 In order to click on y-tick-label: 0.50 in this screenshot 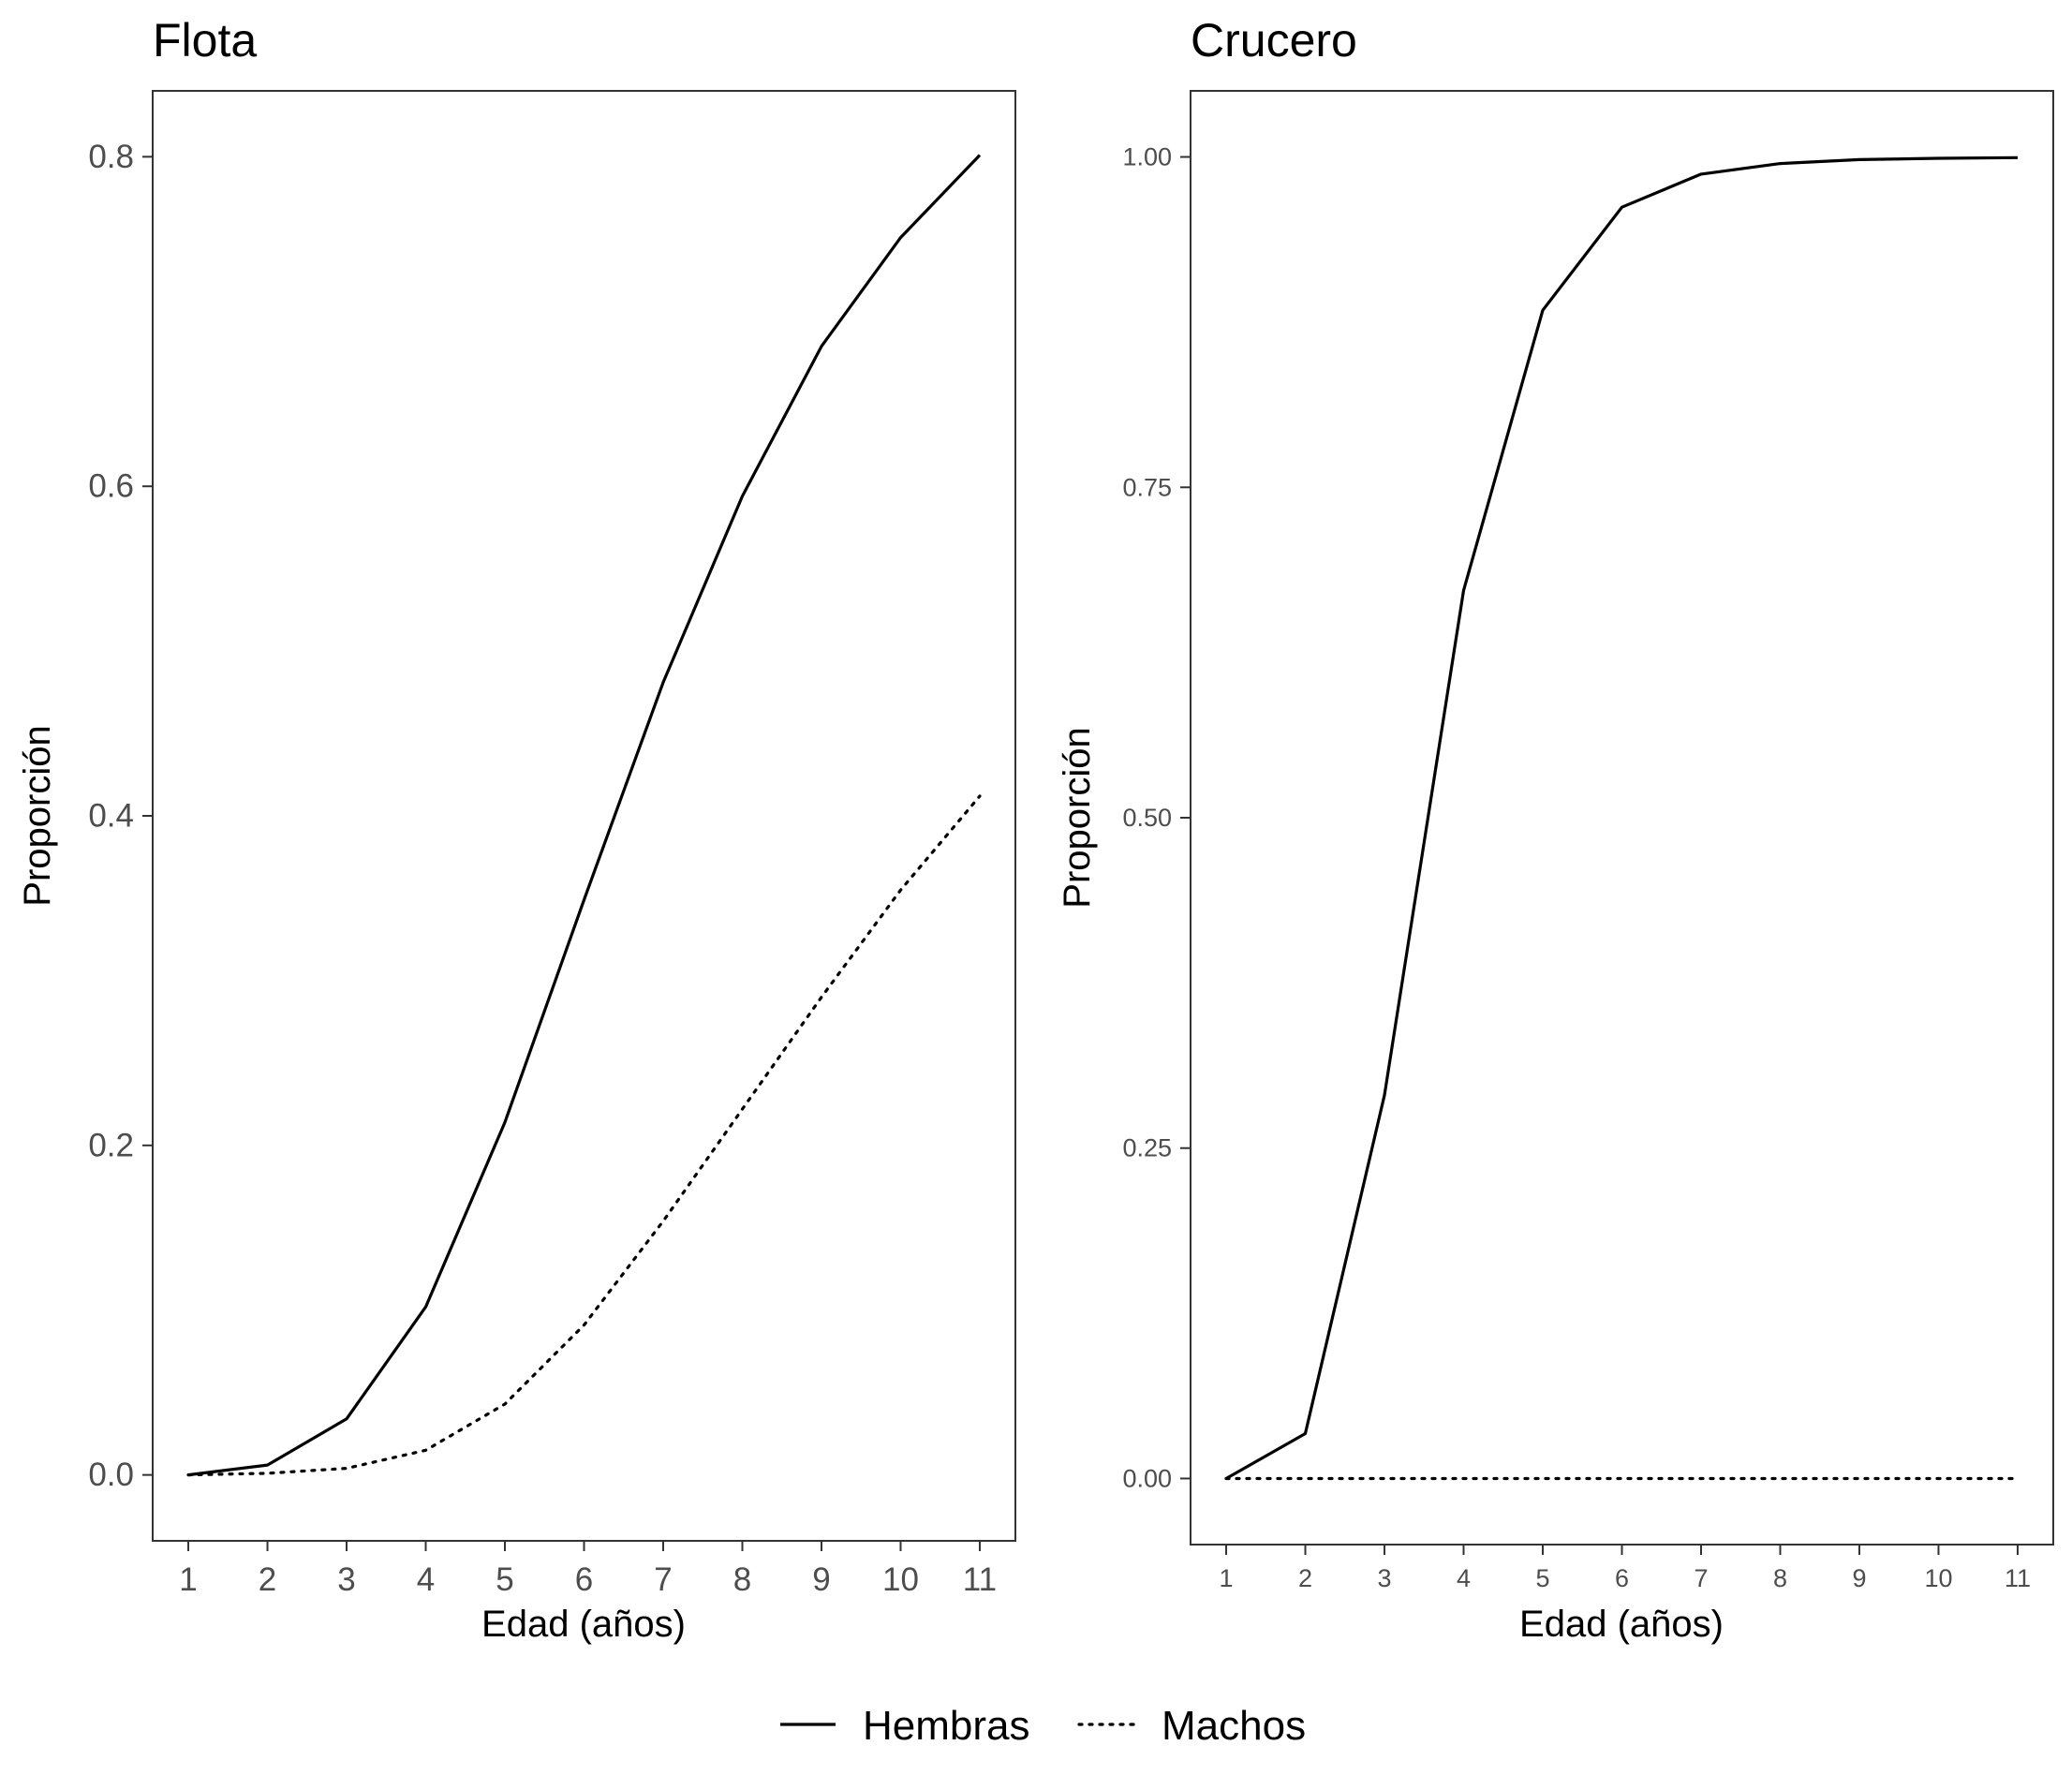, I will do `click(1147, 818)`.